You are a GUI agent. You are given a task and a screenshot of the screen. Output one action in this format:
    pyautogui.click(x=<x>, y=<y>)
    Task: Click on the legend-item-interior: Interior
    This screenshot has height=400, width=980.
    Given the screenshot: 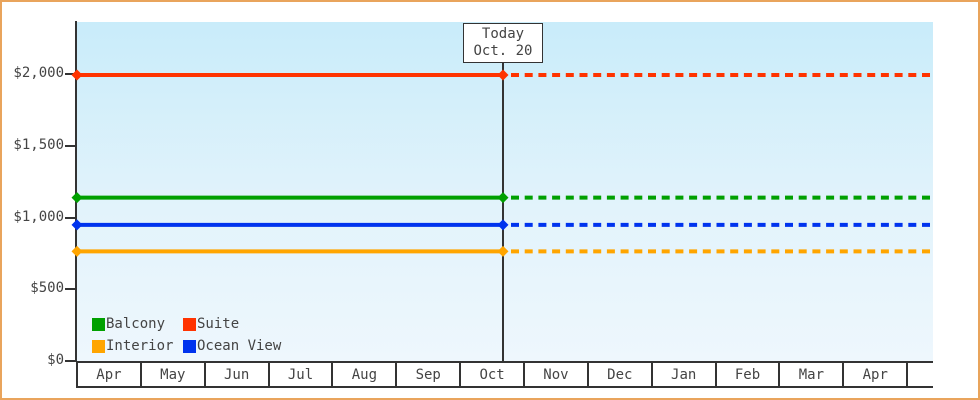 What is the action you would take?
    pyautogui.click(x=137, y=346)
    